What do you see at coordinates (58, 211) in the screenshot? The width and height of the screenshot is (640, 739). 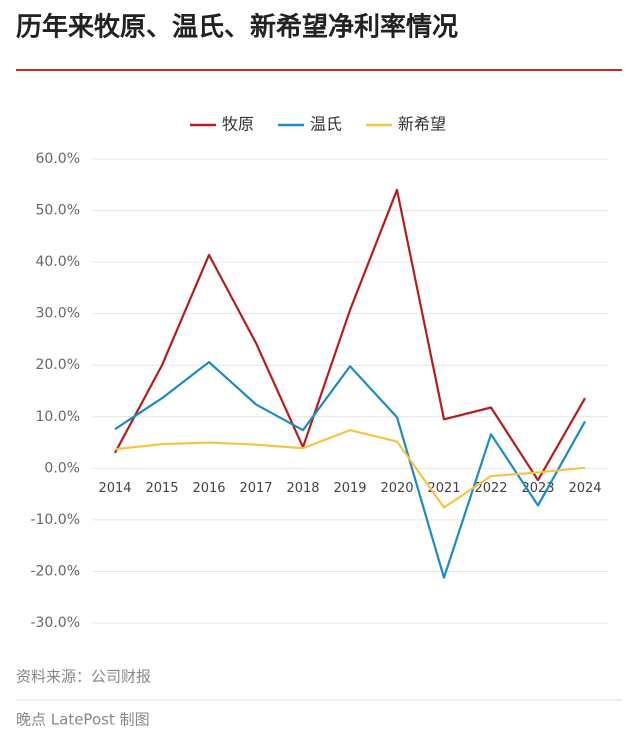 I see `y-tick-label: 50.0%` at bounding box center [58, 211].